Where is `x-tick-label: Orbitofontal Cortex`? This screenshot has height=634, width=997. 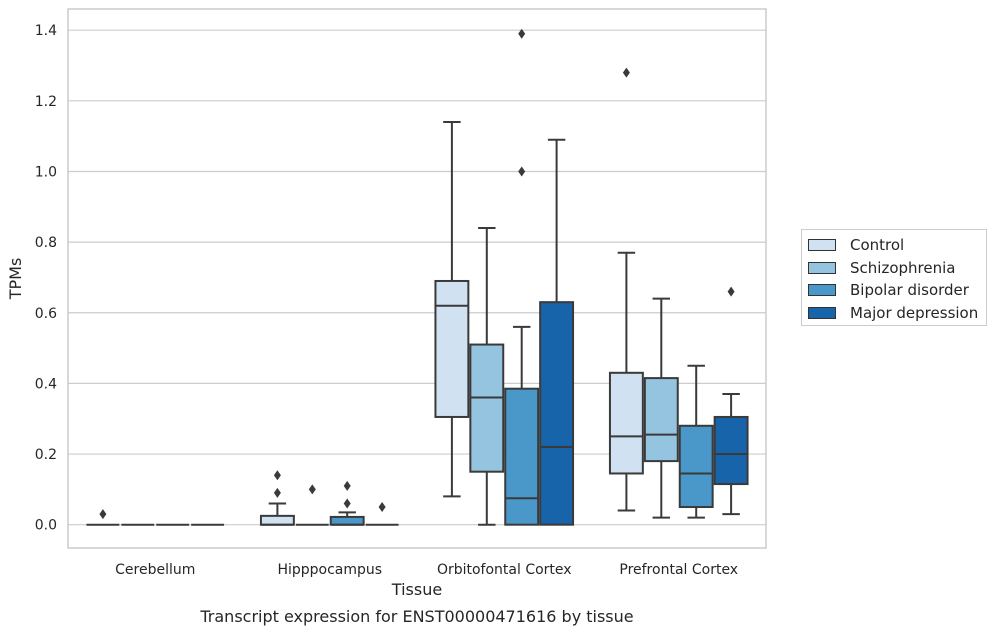
x-tick-label: Orbitofontal Cortex is located at coordinates (504, 570).